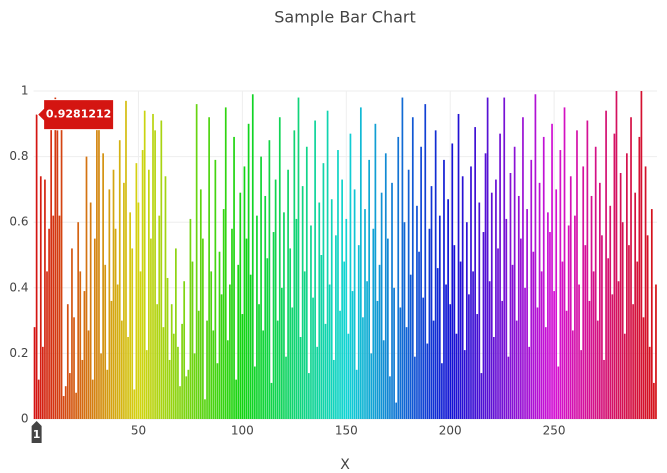 This screenshot has width=667, height=473. Describe the element at coordinates (18, 156) in the screenshot. I see `y-tick-label: 0.8` at that location.